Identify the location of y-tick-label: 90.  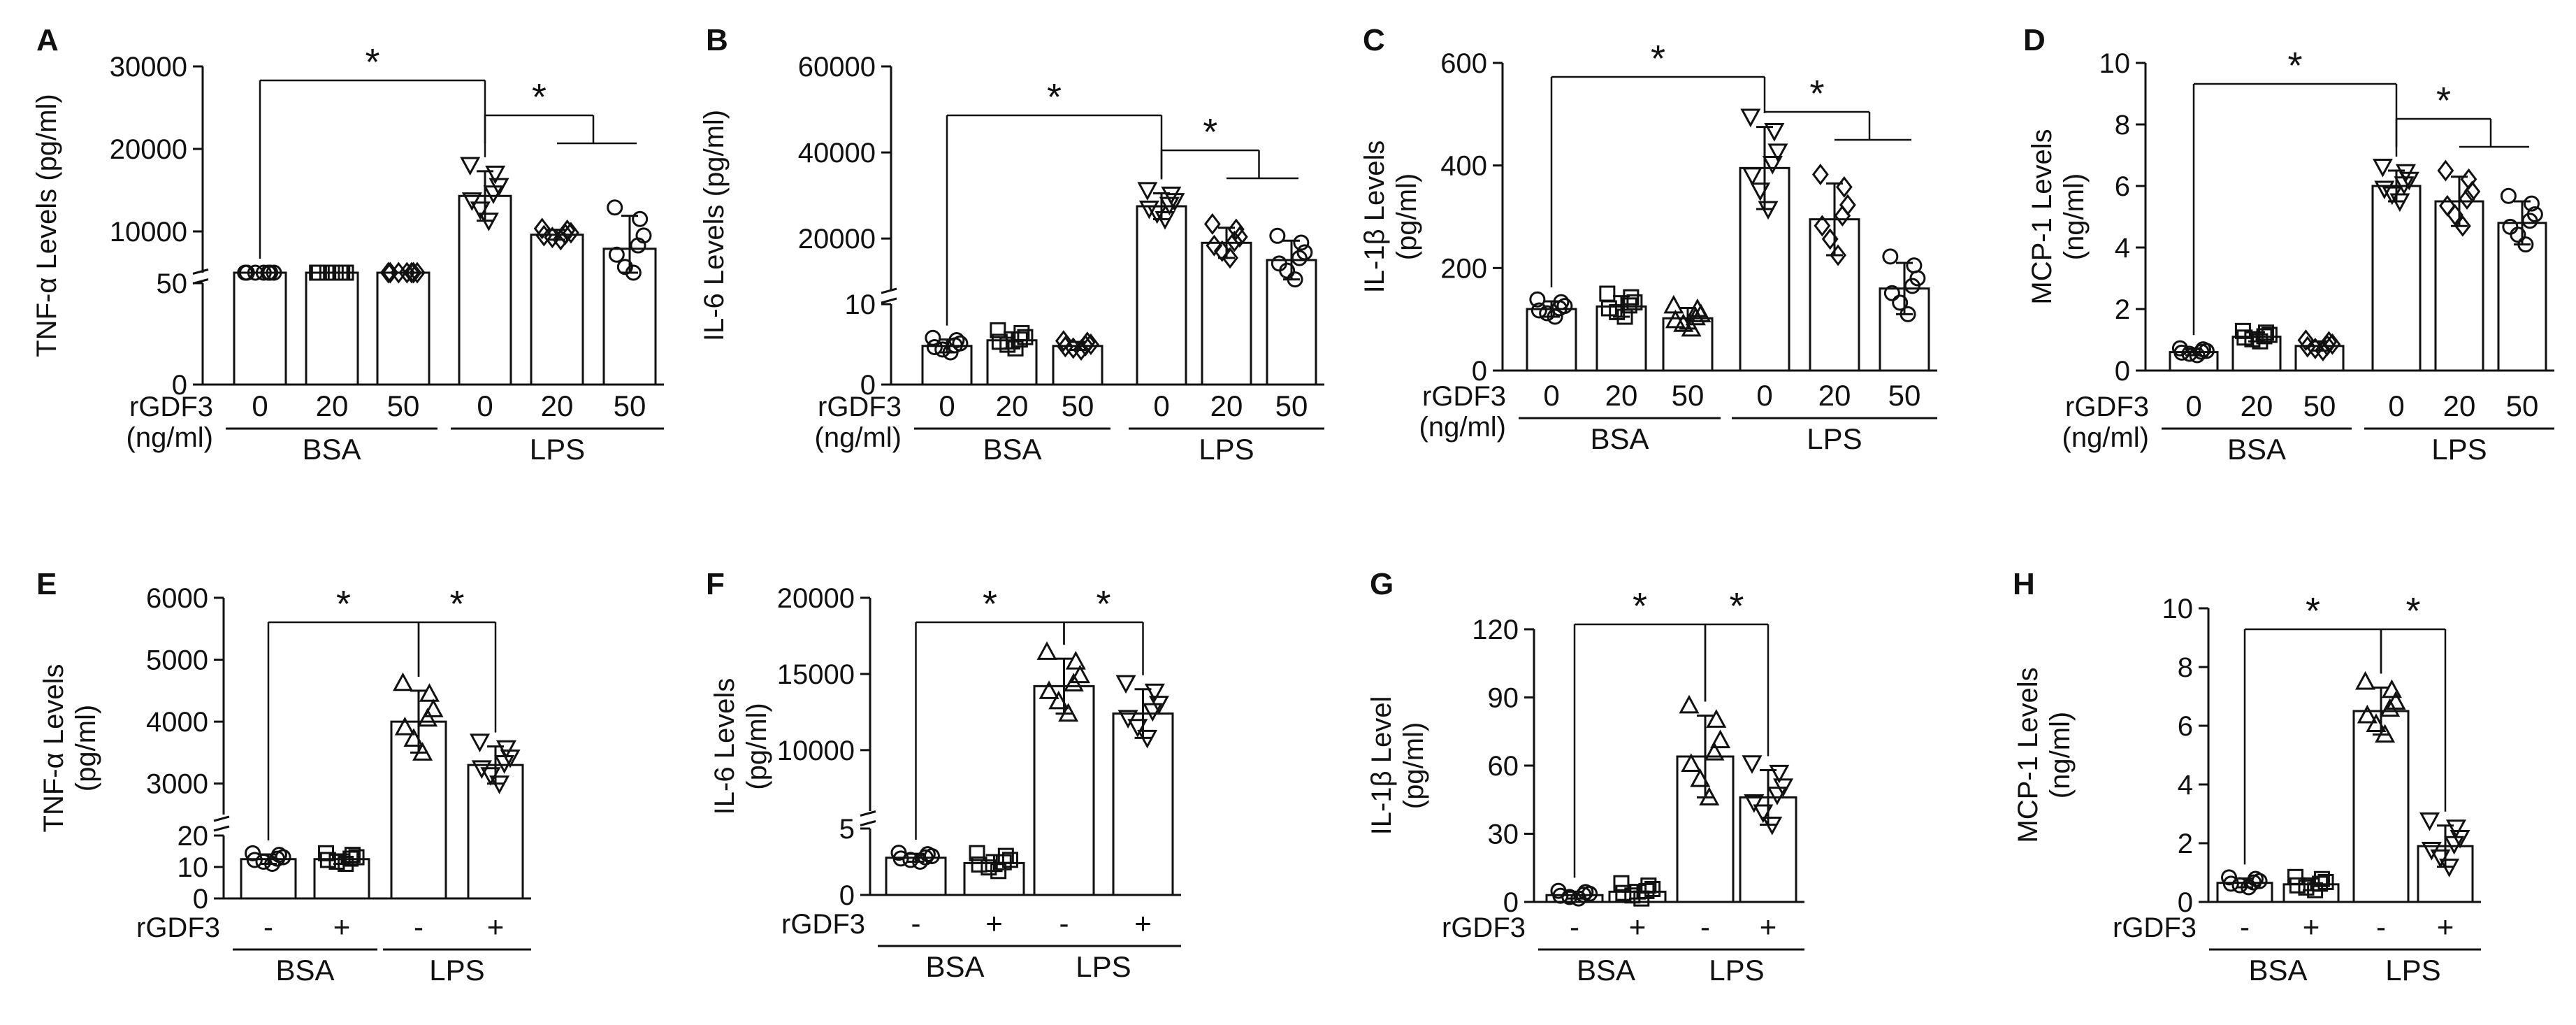
(1503, 698).